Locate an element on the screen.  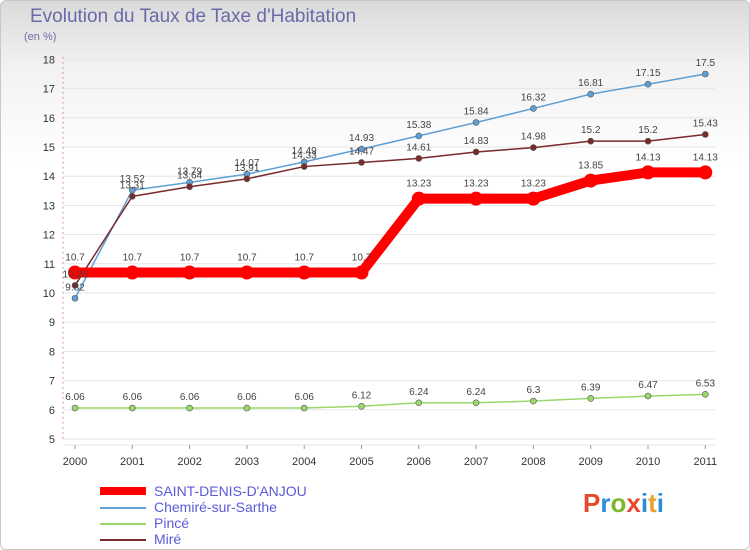
y-tick-label: 12 is located at coordinates (49, 236).